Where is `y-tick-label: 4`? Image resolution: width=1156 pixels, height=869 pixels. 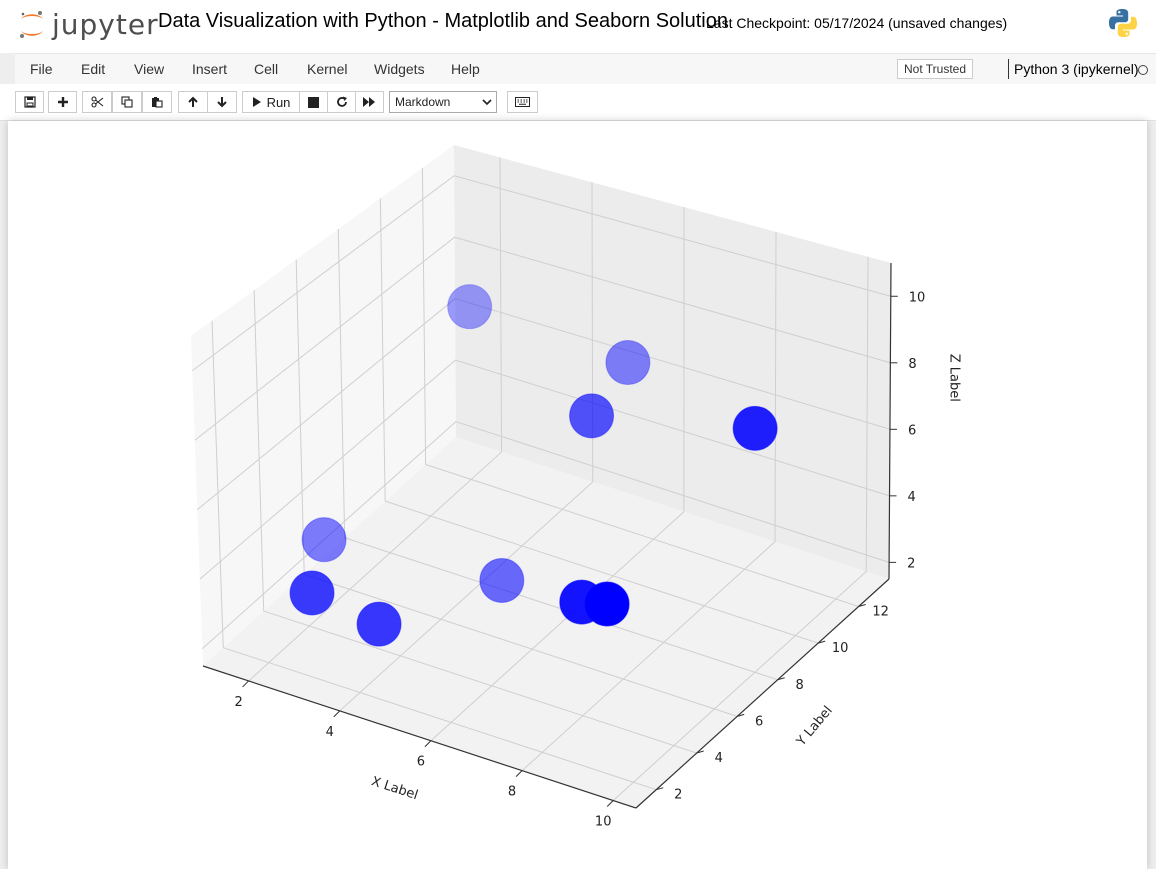 y-tick-label: 4 is located at coordinates (719, 758).